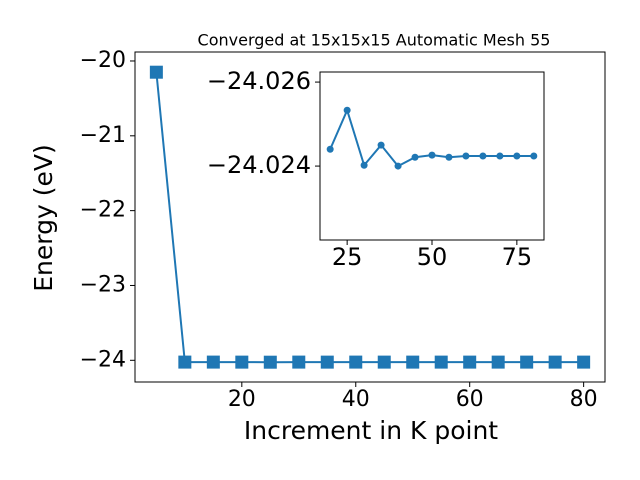 The image size is (640, 480). I want to click on x-tick-label: 40, so click(356, 399).